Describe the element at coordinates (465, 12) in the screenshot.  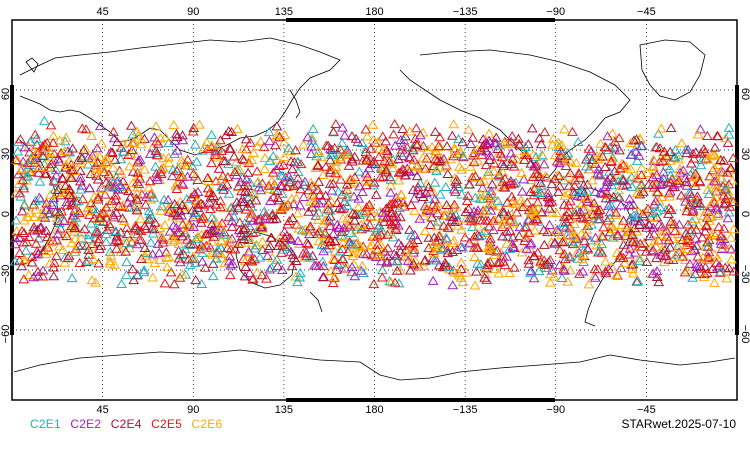
I see `lon-tick-label-top: −135` at that location.